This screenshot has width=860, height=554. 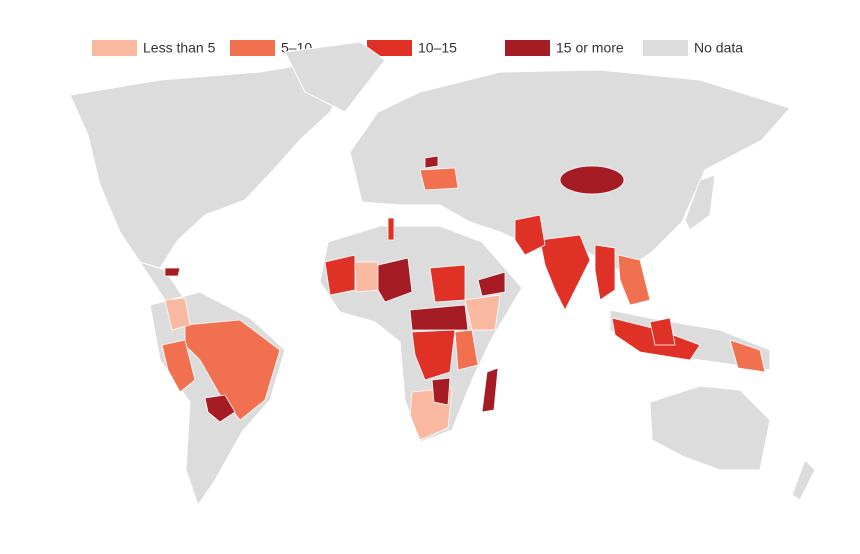 I want to click on japan, so click(x=700, y=202).